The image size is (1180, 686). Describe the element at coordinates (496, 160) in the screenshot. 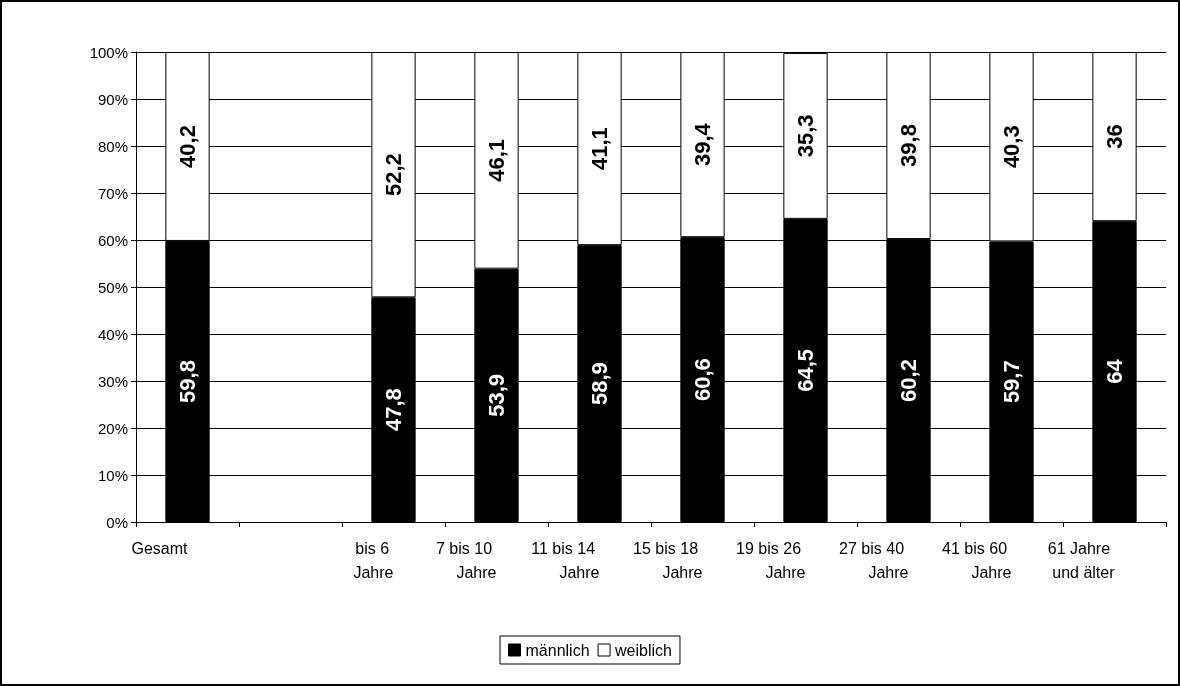

I see `data-label: 46,1` at that location.